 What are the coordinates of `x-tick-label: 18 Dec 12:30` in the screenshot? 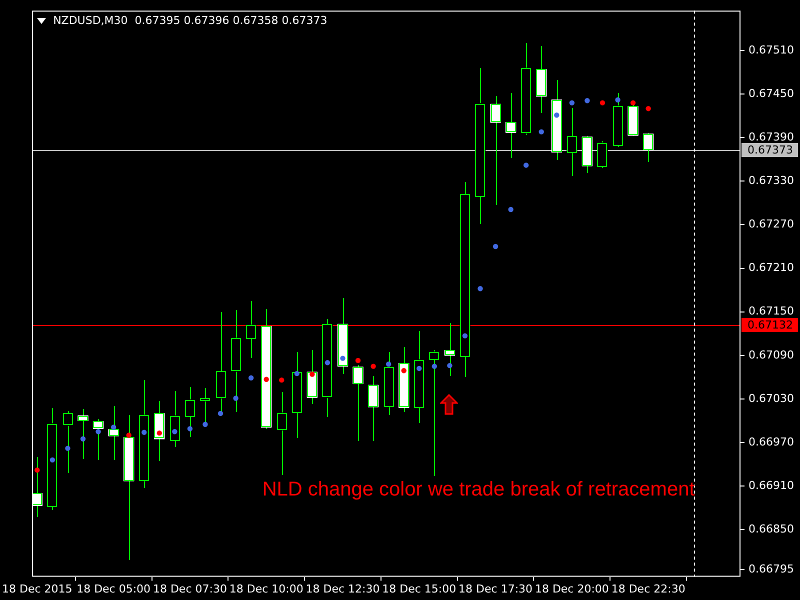 It's located at (343, 589).